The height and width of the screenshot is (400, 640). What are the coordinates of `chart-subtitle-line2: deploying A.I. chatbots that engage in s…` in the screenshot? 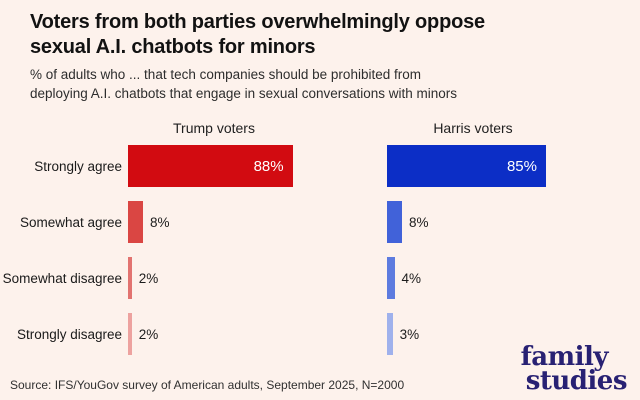 It's located at (244, 93).